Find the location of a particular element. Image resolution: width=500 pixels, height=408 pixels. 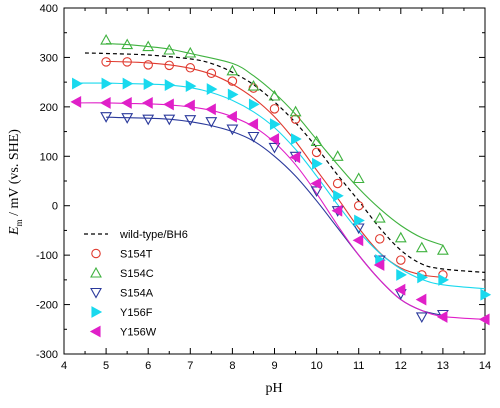

legend-label-s154t: S154T is located at coordinates (136, 255).